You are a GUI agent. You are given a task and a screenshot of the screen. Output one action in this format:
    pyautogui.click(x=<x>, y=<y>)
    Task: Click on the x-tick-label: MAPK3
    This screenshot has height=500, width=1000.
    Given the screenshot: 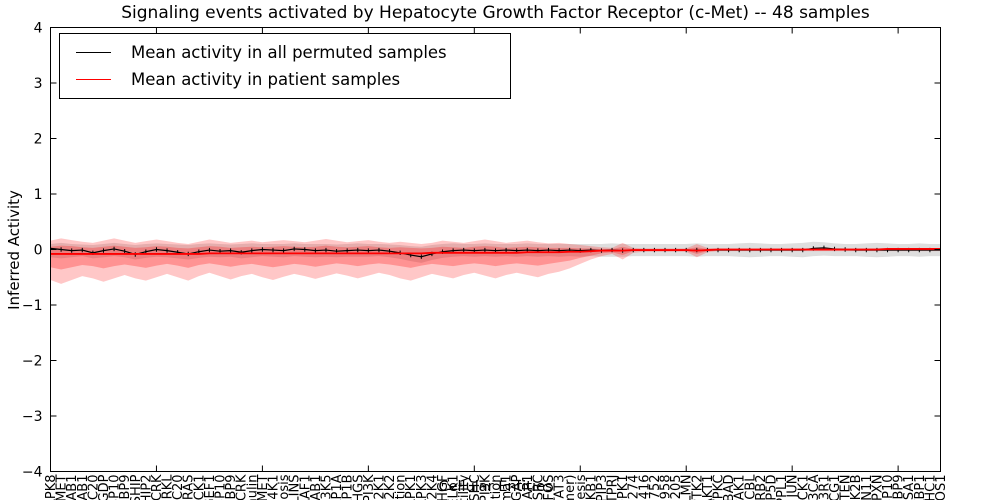 What is the action you would take?
    pyautogui.click(x=422, y=487)
    